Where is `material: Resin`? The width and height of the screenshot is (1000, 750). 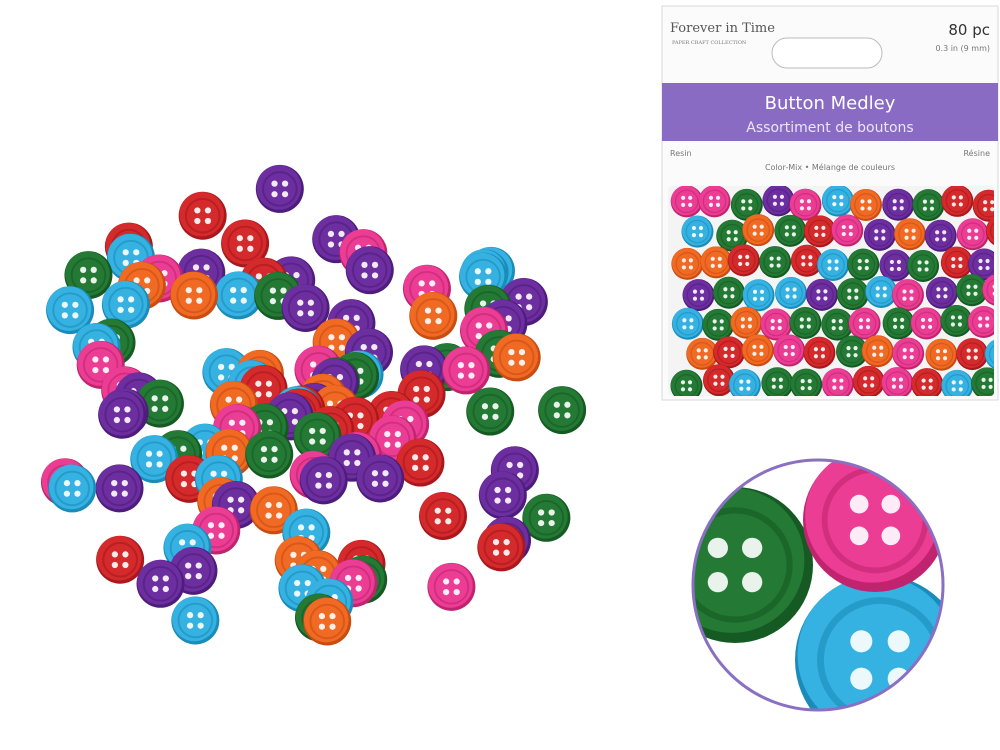 material: Resin is located at coordinates (681, 153).